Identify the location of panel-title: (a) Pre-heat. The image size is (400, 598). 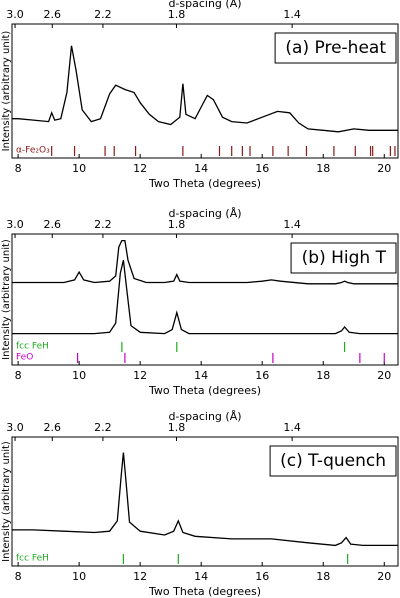
(335, 48).